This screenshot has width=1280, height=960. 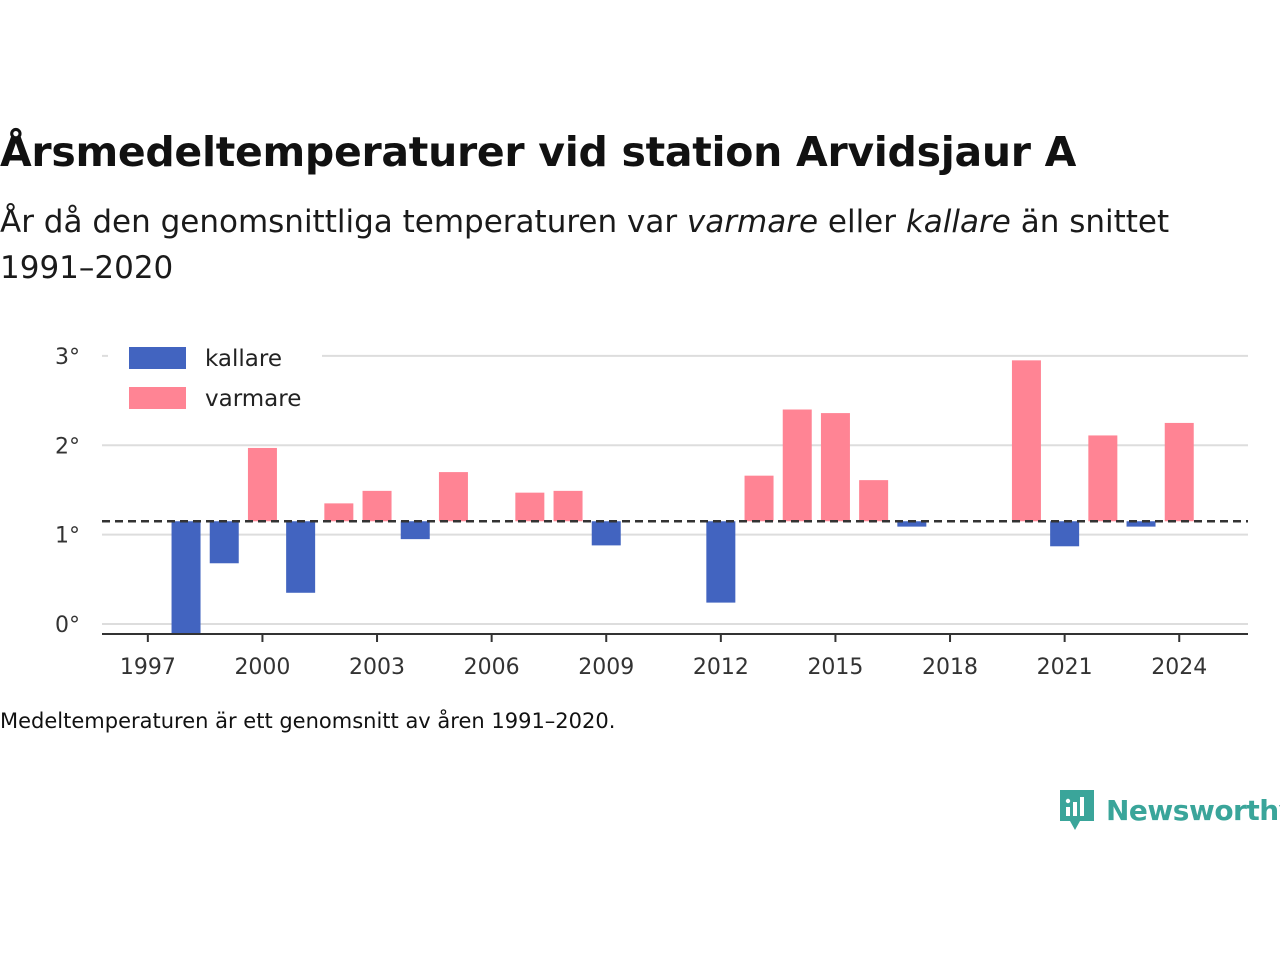 What do you see at coordinates (492, 667) in the screenshot?
I see `x-tick-label: 2006` at bounding box center [492, 667].